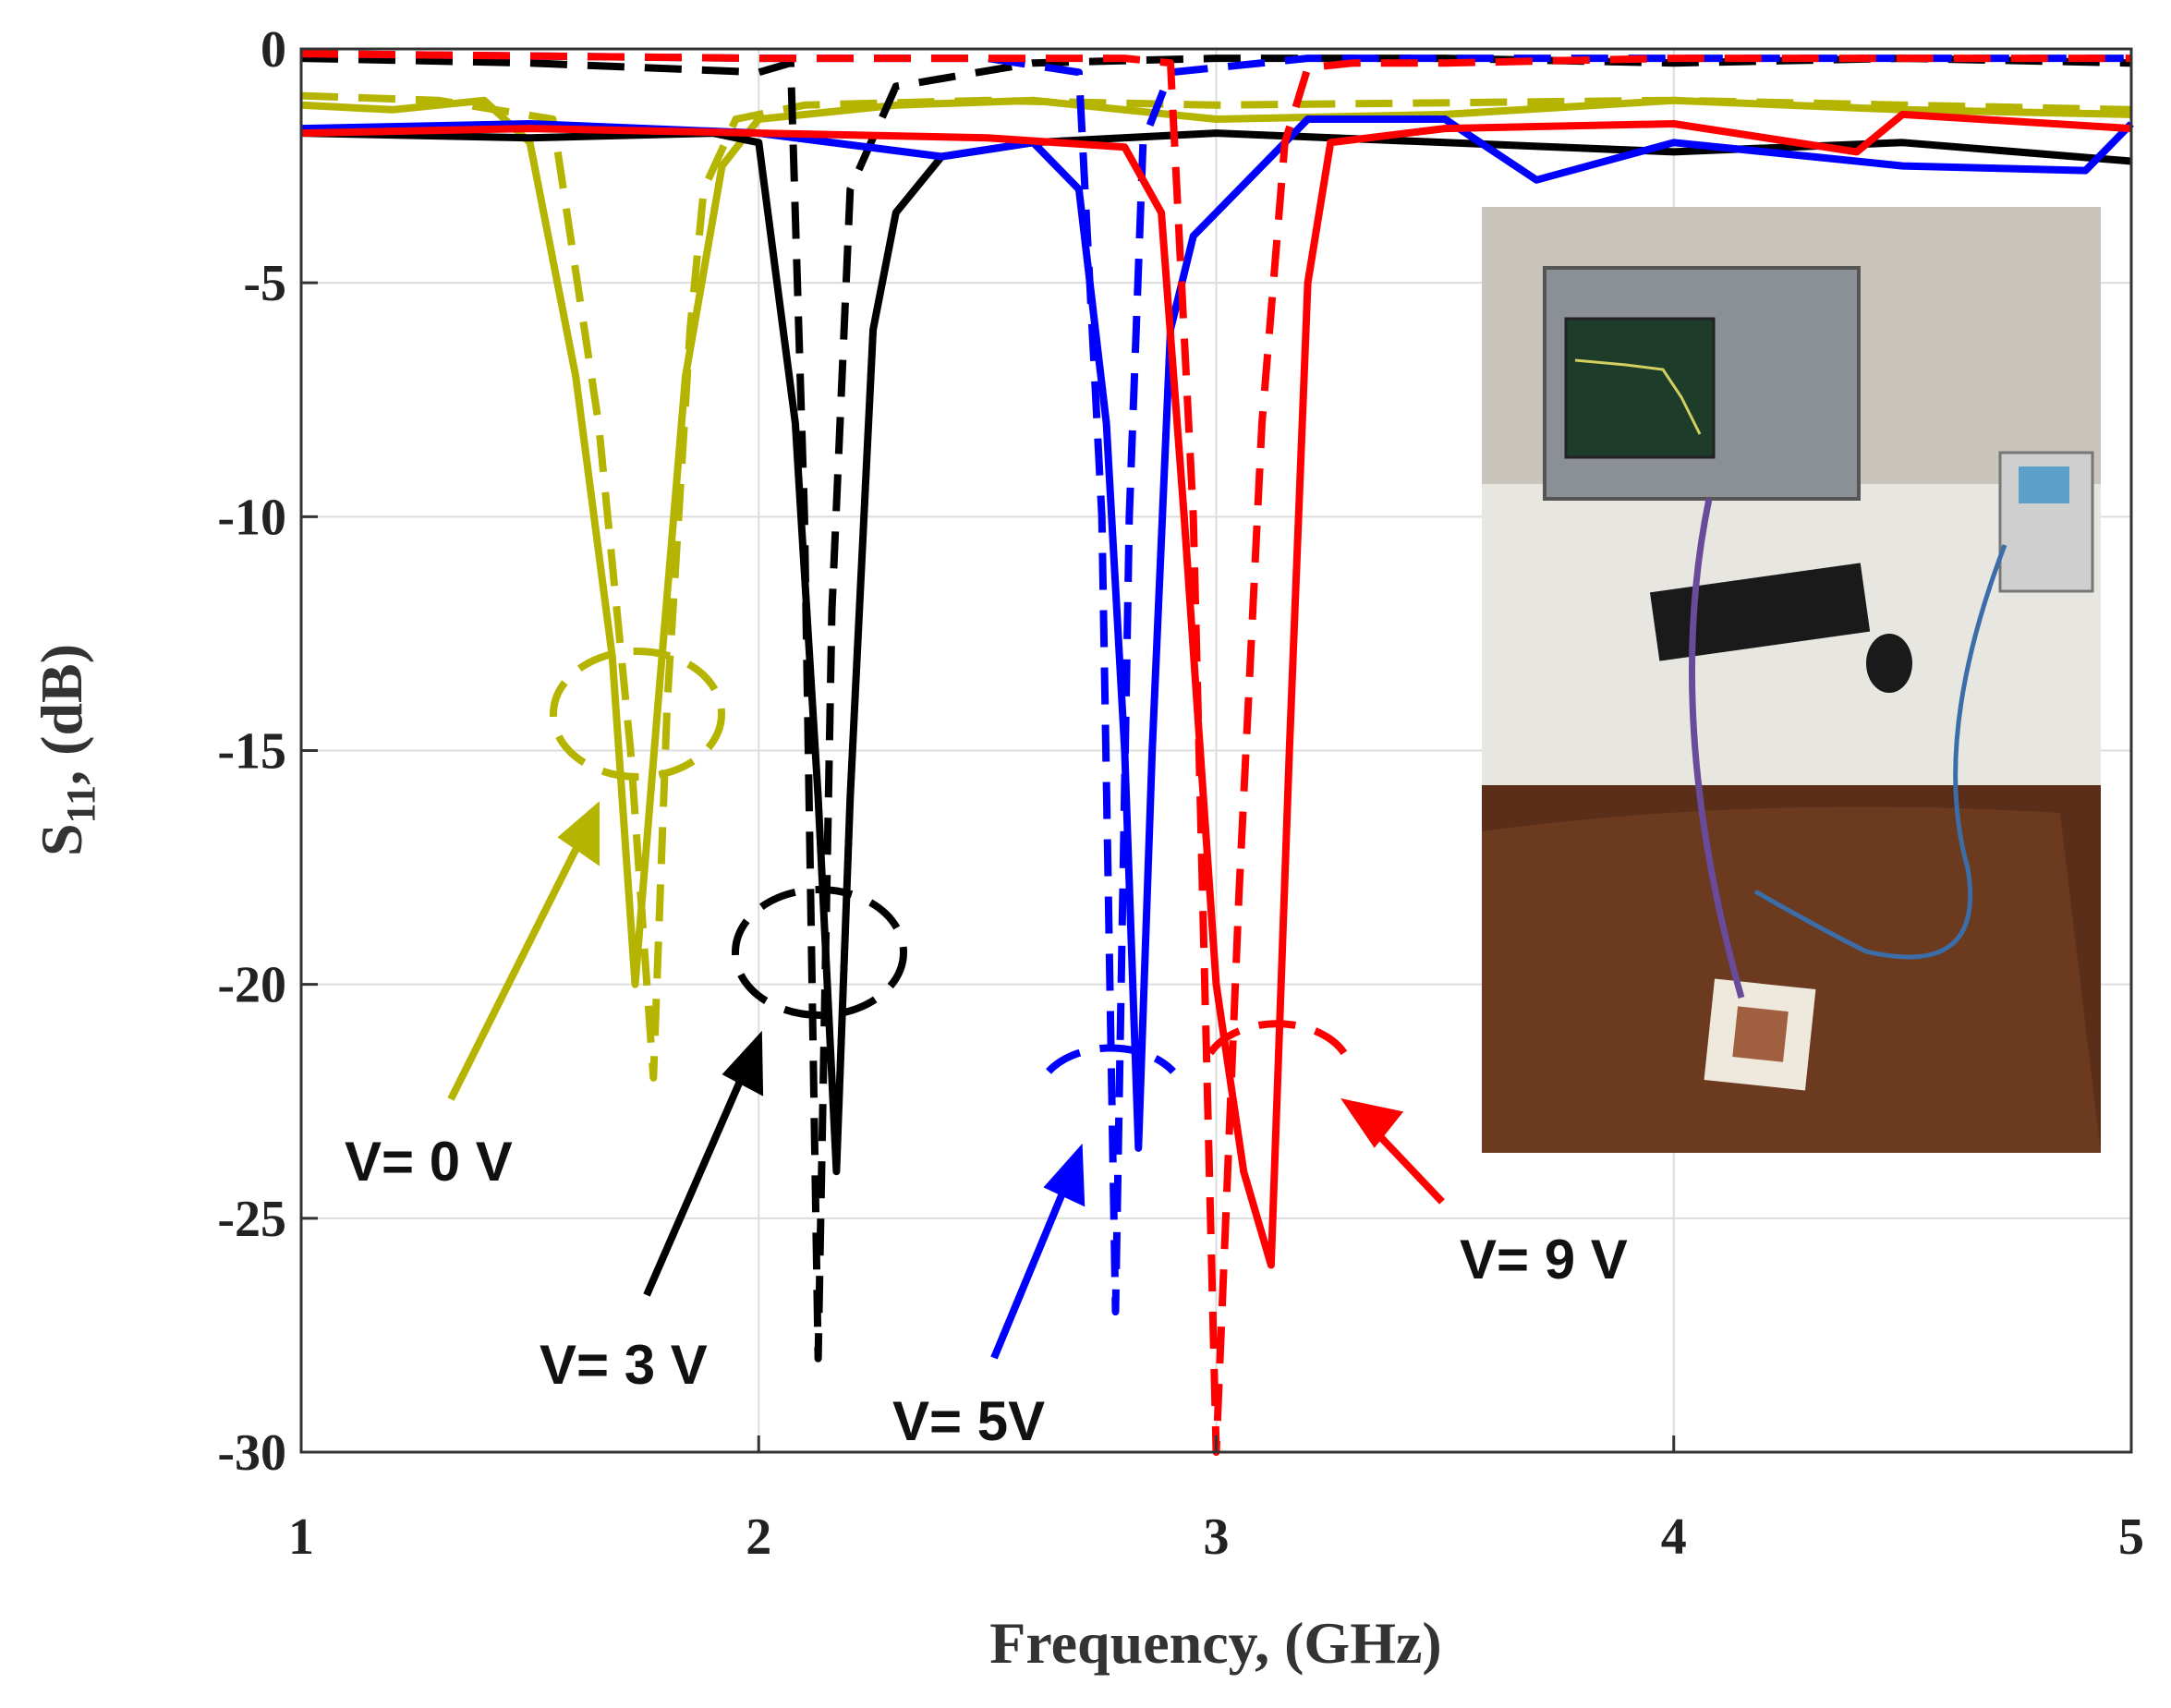  What do you see at coordinates (251, 752) in the screenshot?
I see `y-tick-label: -15` at bounding box center [251, 752].